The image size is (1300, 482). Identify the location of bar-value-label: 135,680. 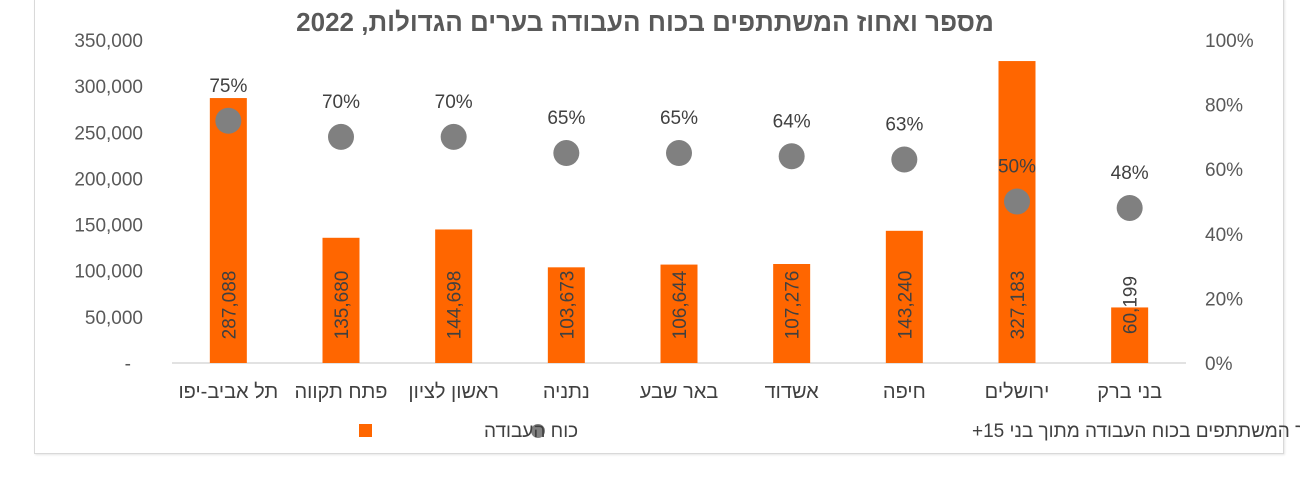
(342, 305).